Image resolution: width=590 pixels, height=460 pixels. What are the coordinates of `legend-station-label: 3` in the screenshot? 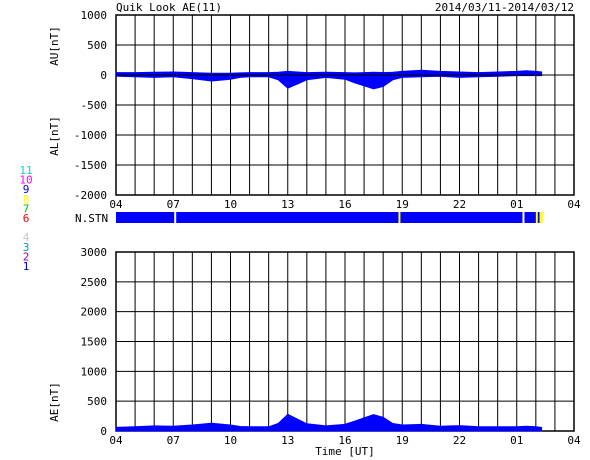 It's located at (26, 247).